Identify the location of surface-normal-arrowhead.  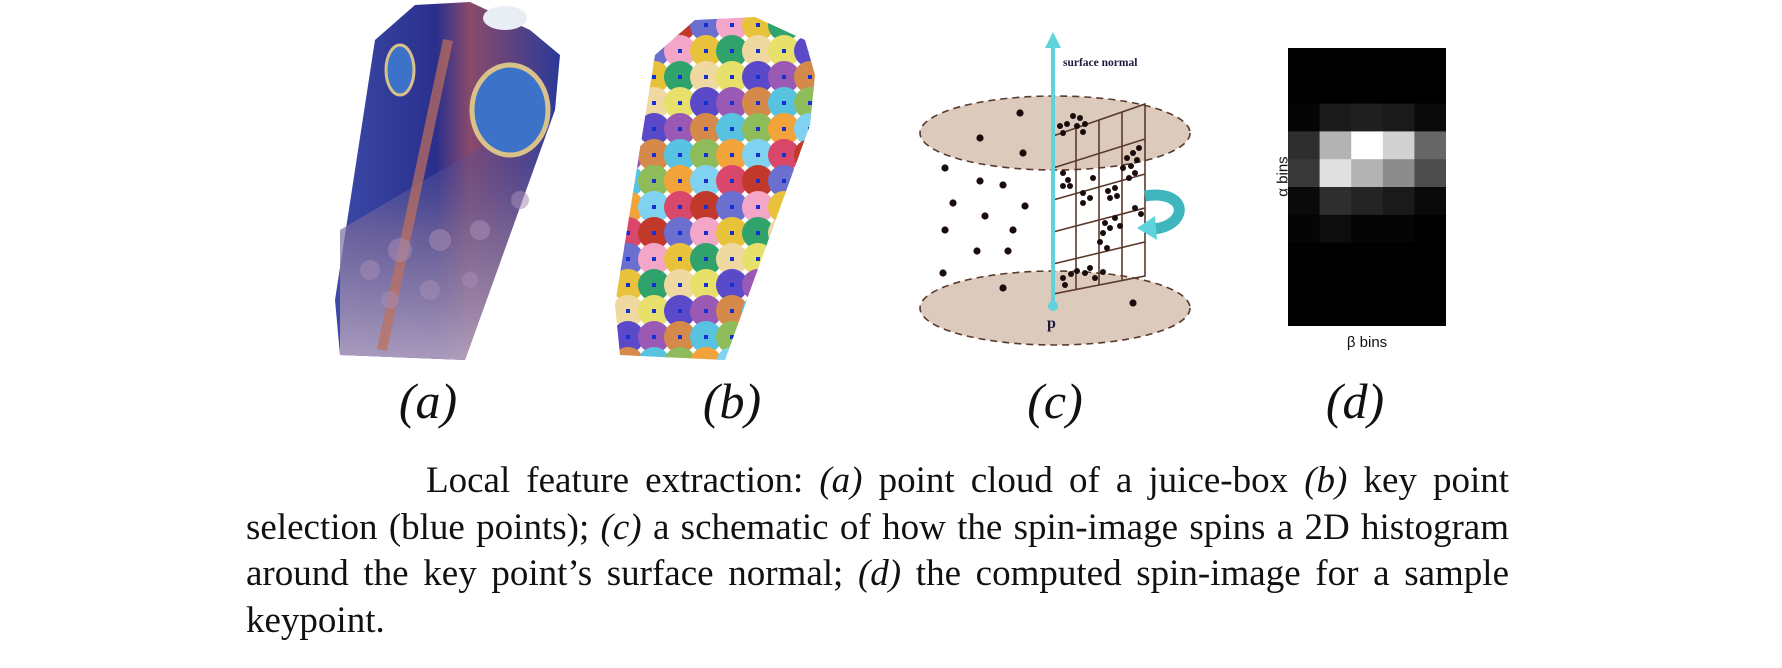
(1053, 40).